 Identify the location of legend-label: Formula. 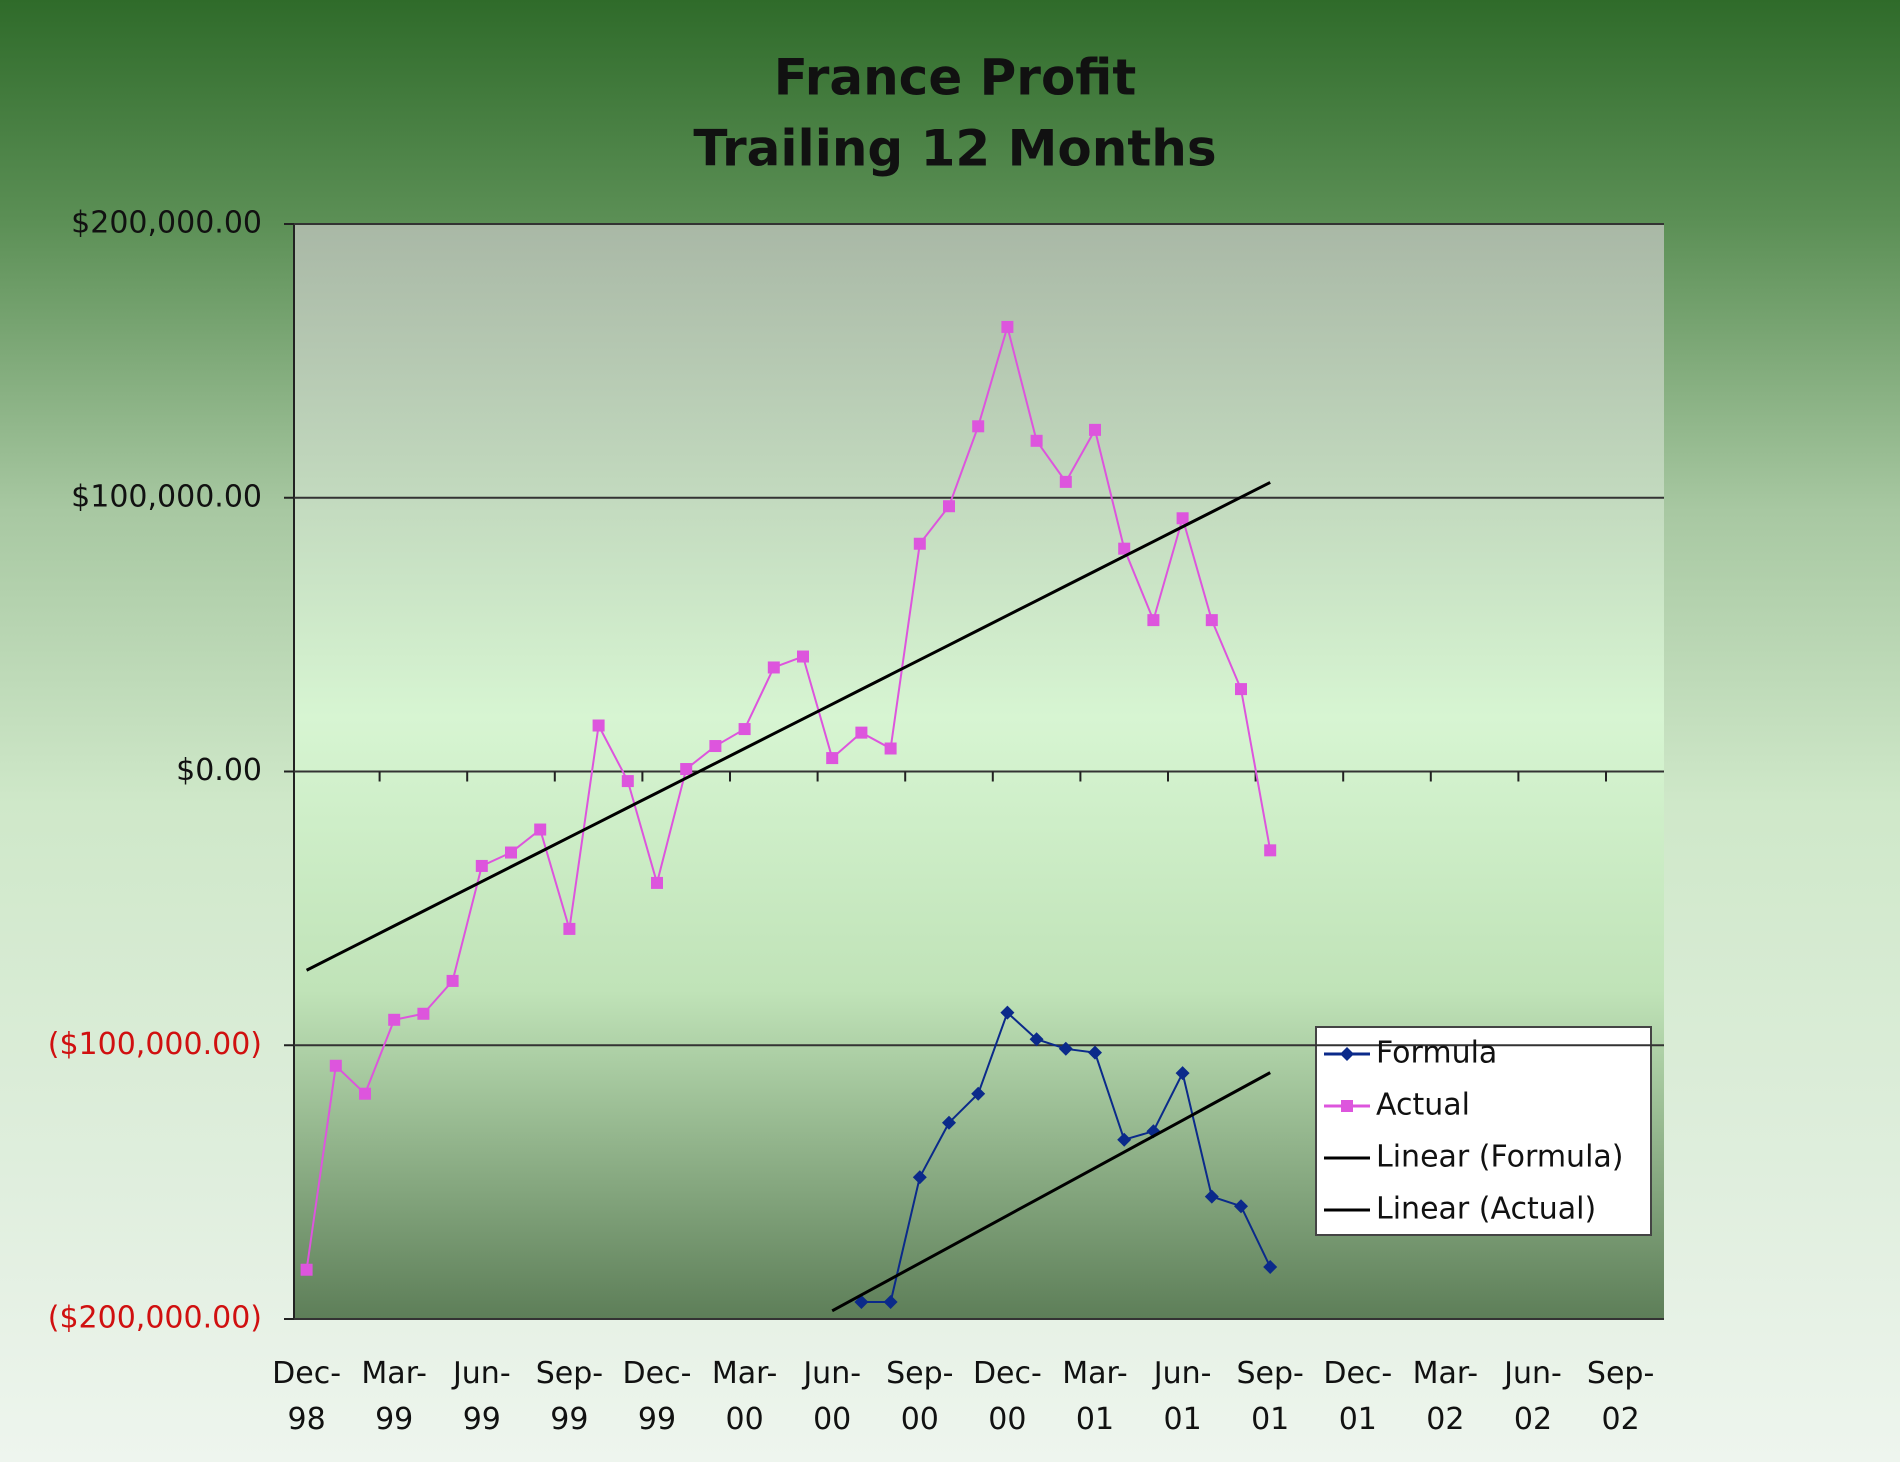
(1436, 1053).